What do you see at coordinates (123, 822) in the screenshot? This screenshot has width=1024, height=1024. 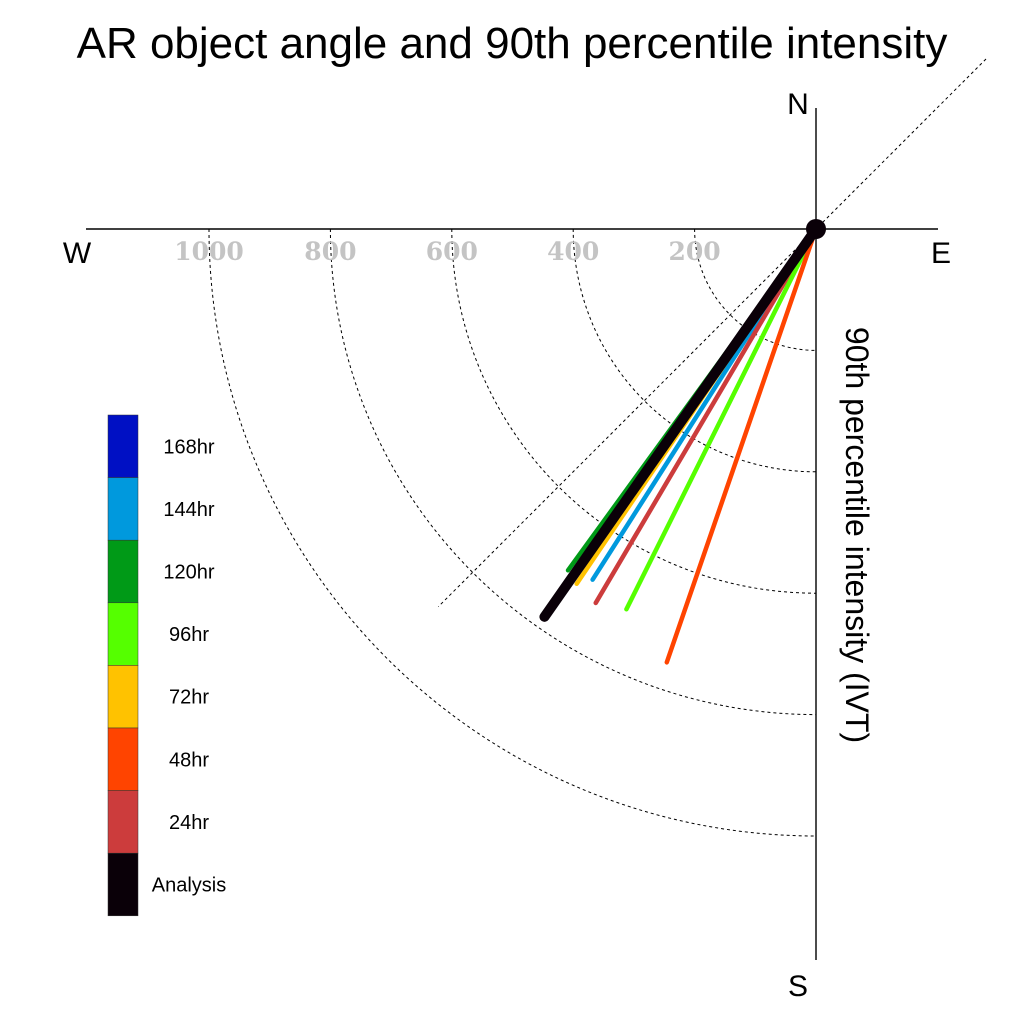 I see `legend-swatch-24hr` at bounding box center [123, 822].